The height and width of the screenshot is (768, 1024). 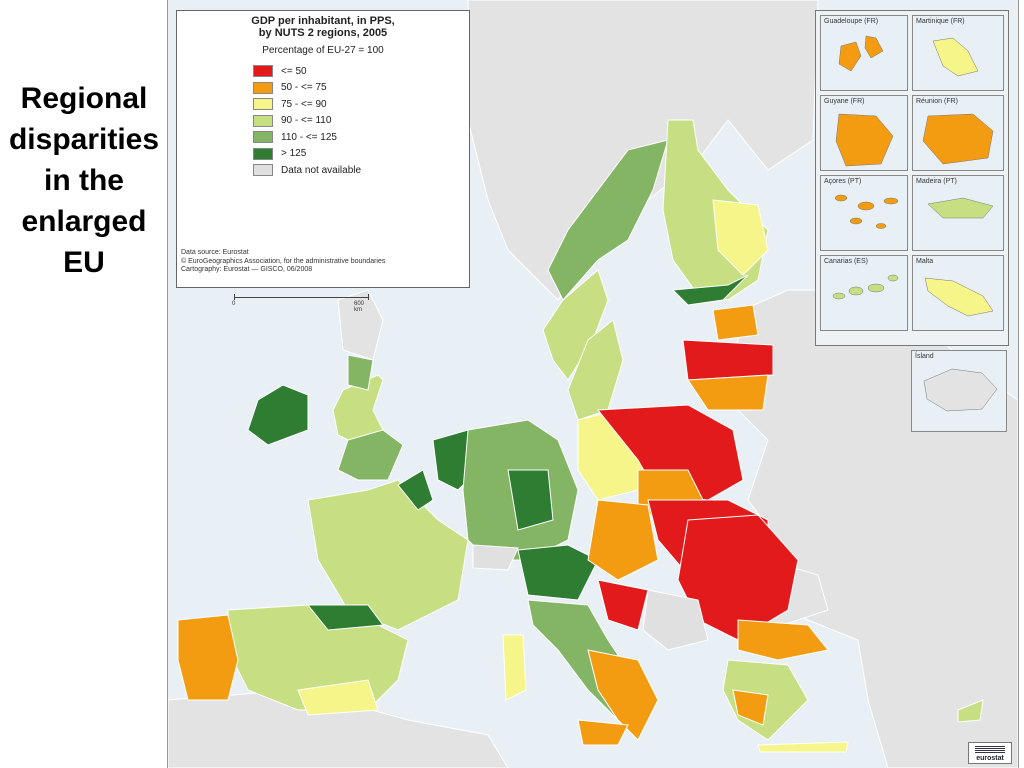 I want to click on inset-title: Guadeloupe (FR), so click(x=851, y=21).